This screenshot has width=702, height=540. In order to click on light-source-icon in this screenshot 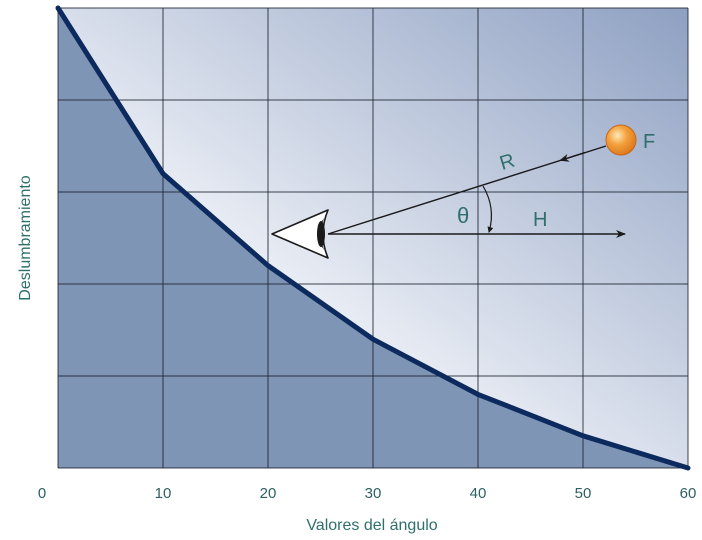, I will do `click(621, 140)`.